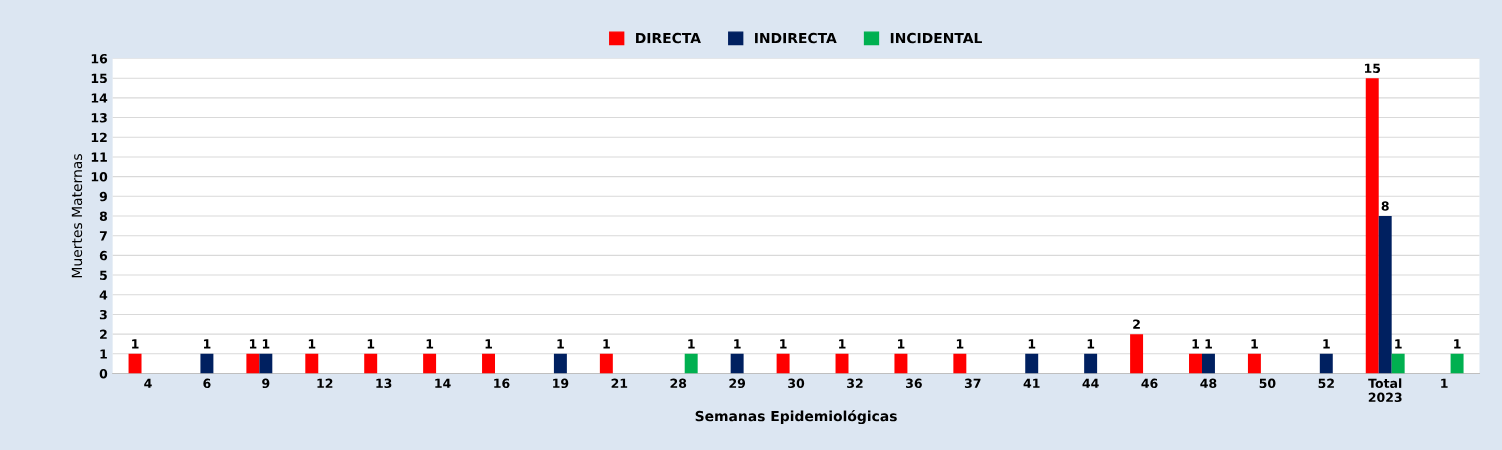  Describe the element at coordinates (1385, 206) in the screenshot. I see `data-label: 8` at that location.